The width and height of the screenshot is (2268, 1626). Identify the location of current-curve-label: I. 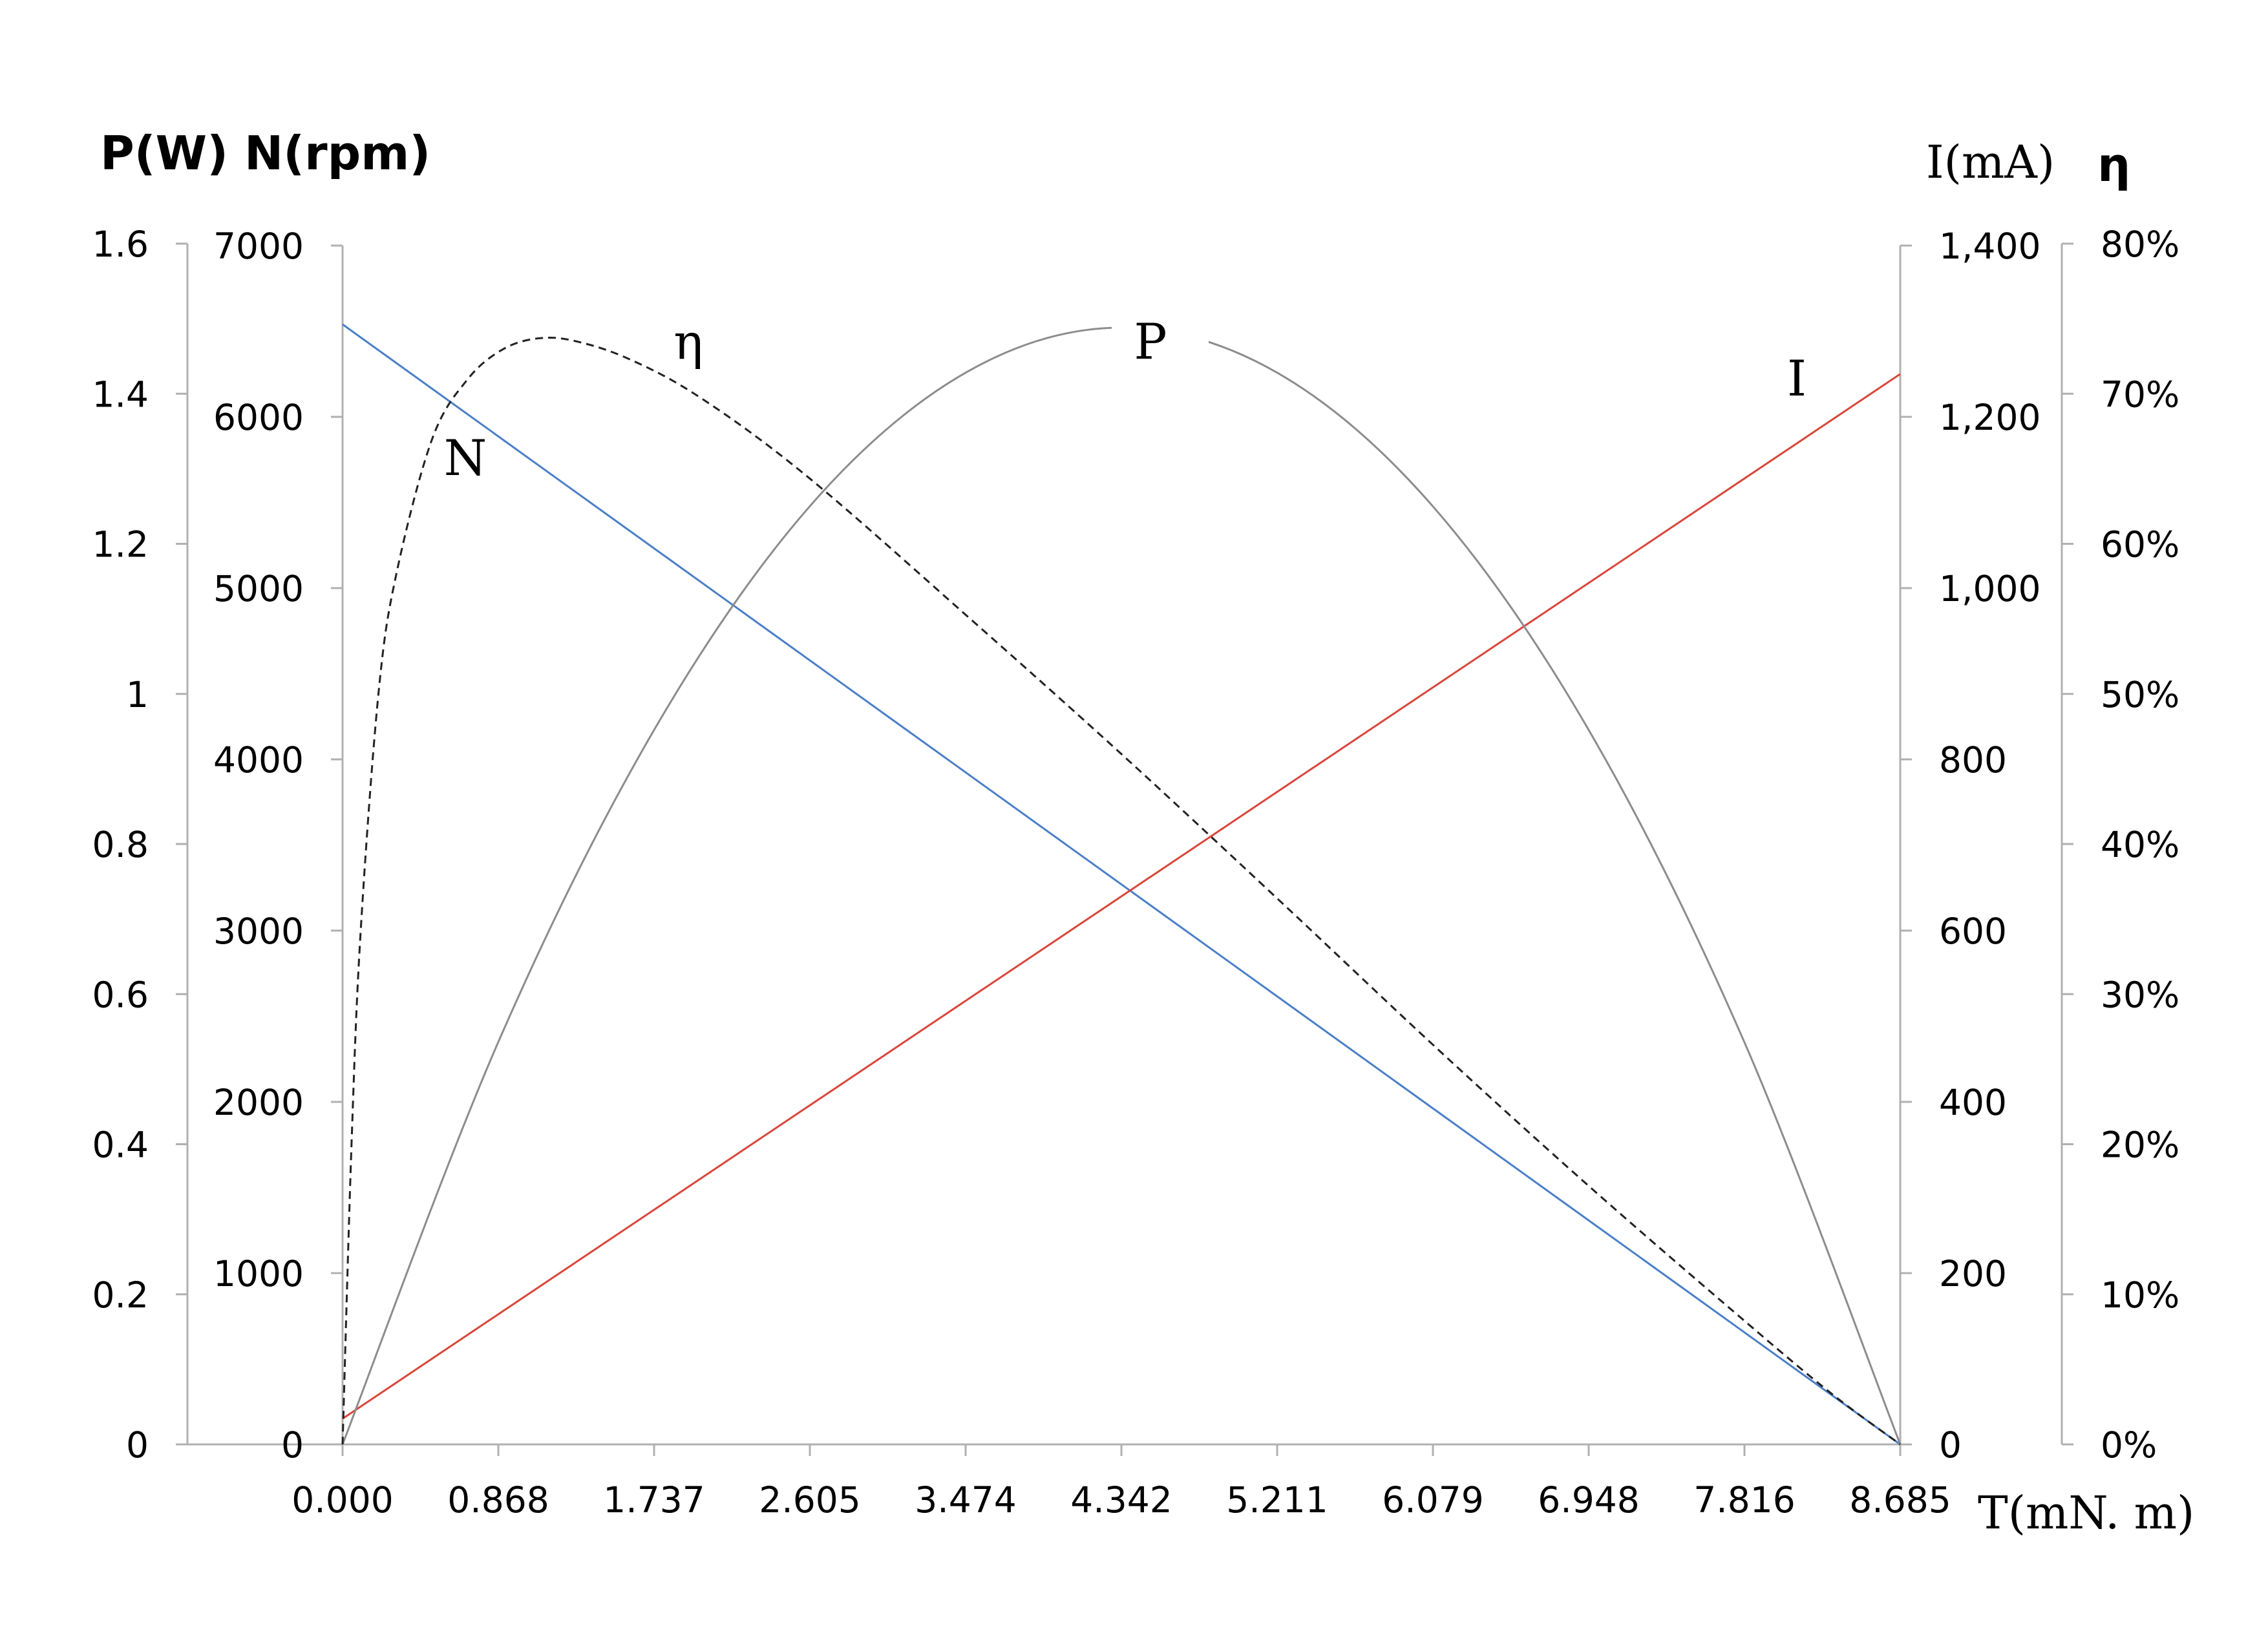
(1797, 378).